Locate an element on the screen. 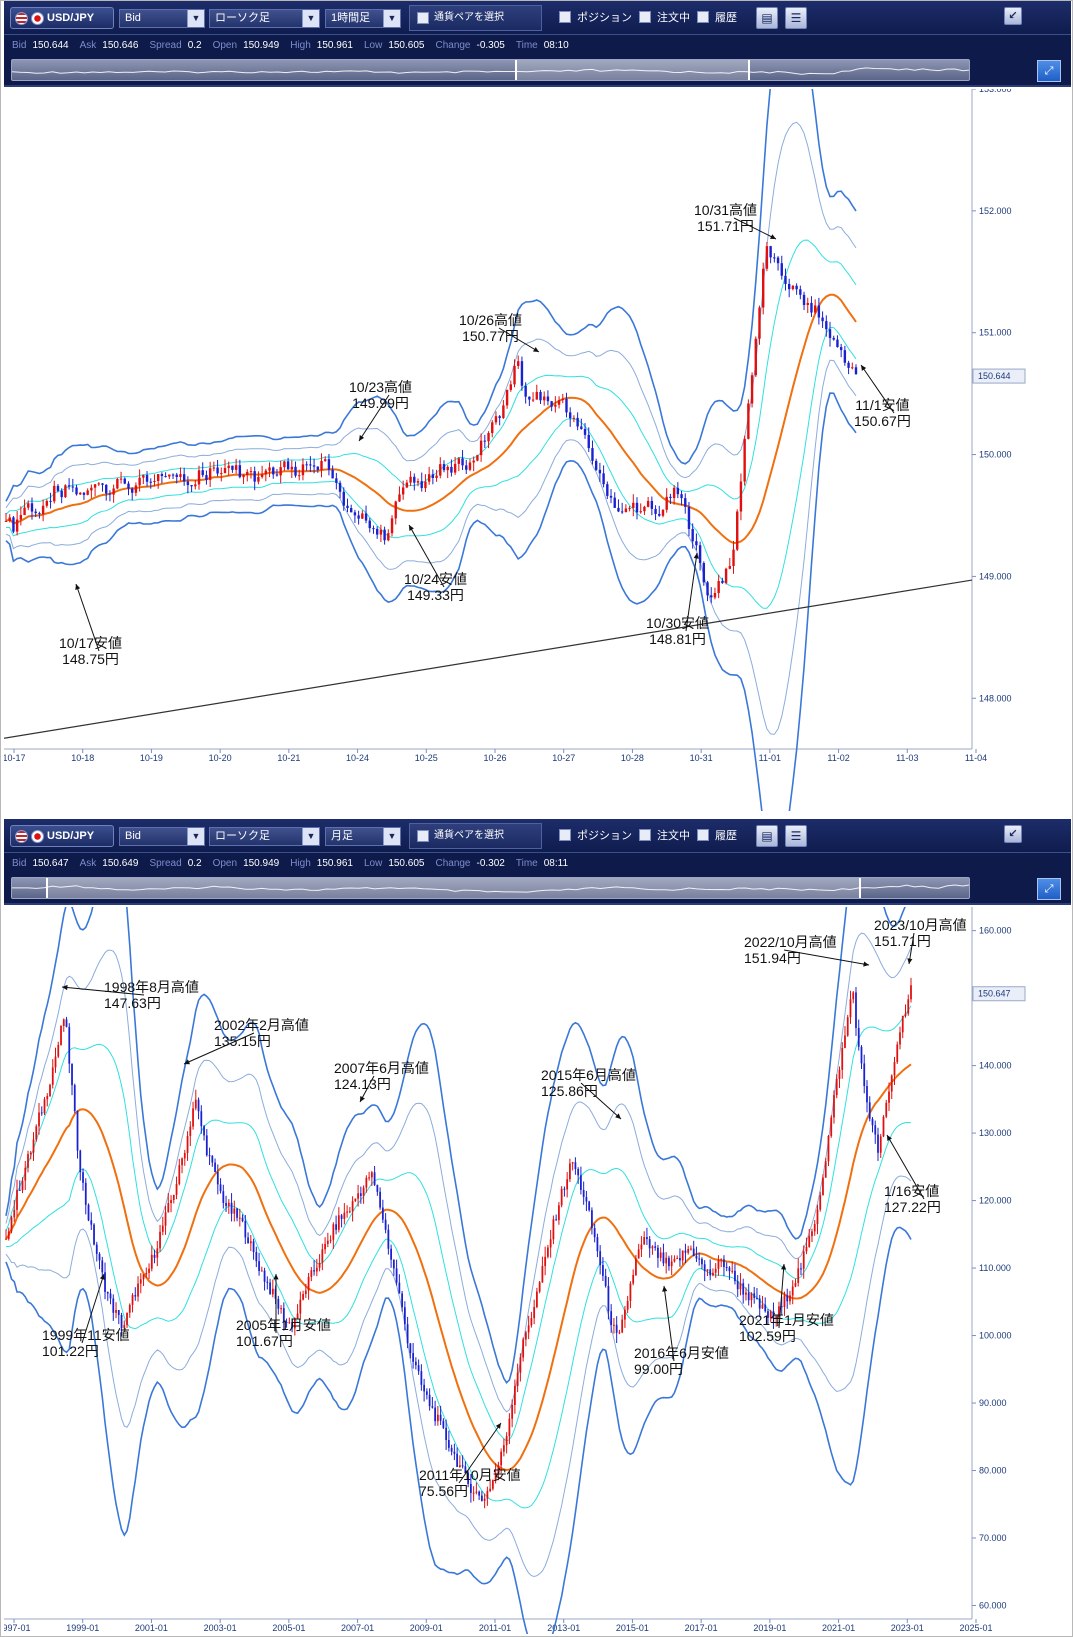  price-annotation: 2022/10月高値 151.94円 is located at coordinates (790, 950).